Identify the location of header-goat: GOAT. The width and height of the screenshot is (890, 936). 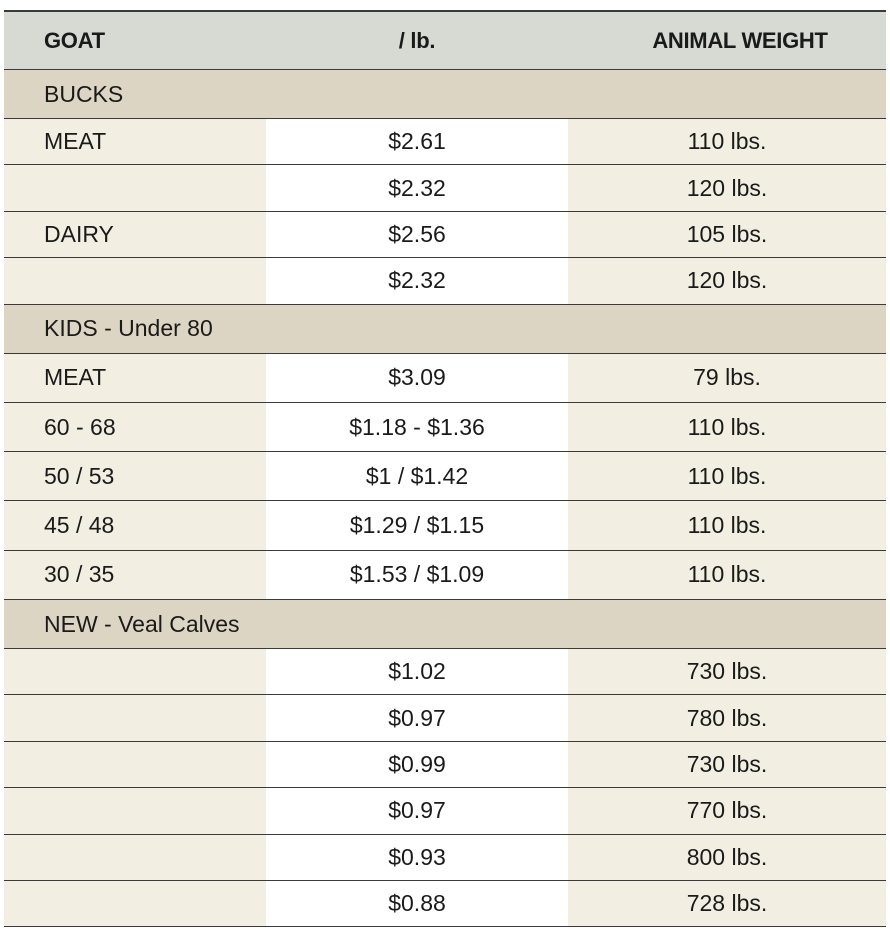
(74, 40).